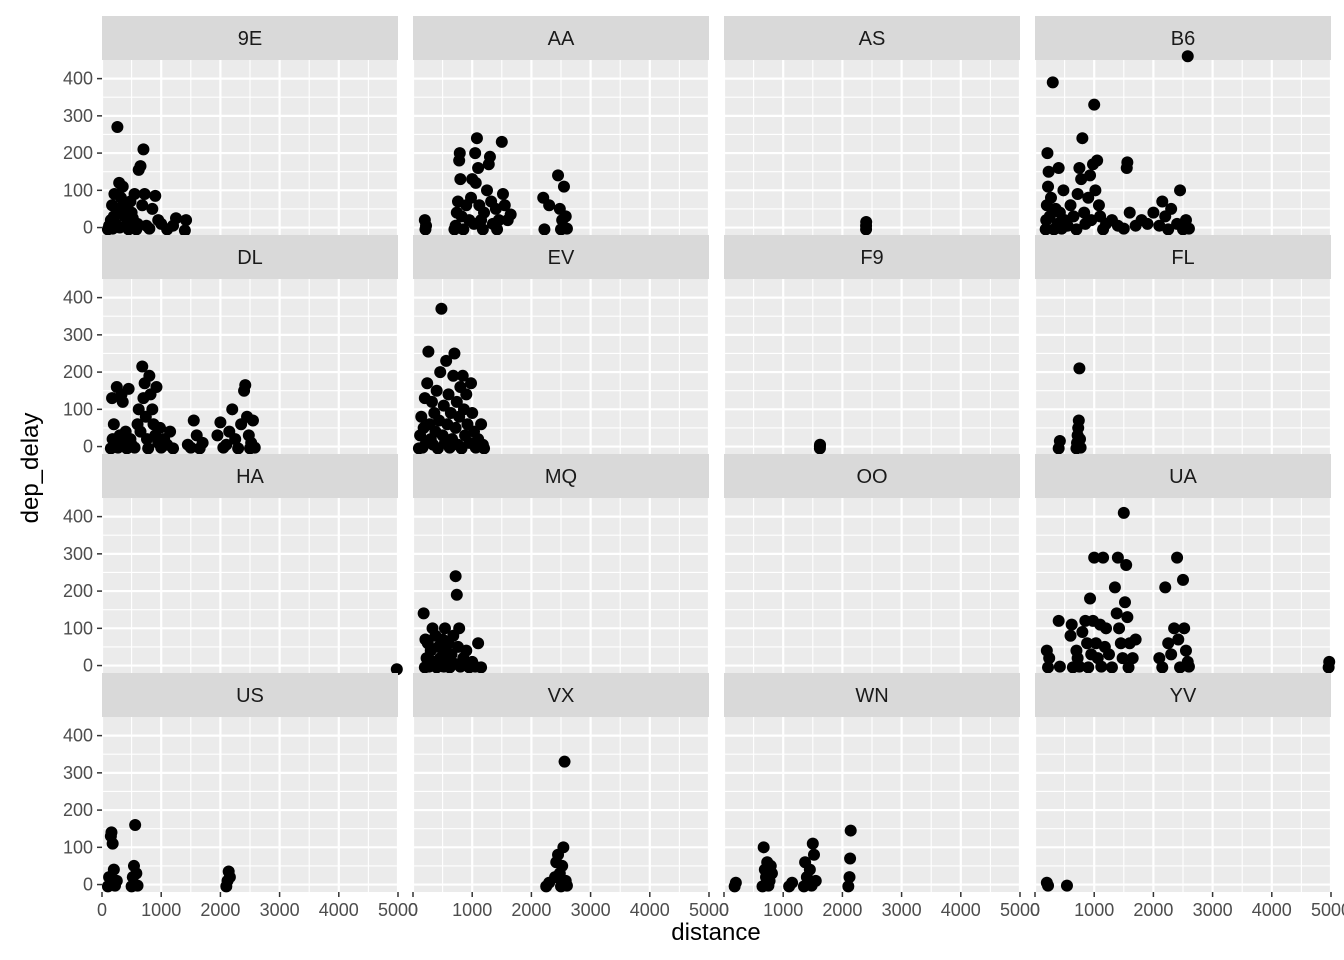 Image resolution: width=1344 pixels, height=960 pixels. Describe the element at coordinates (250, 345) in the screenshot. I see `facet-DL: DL` at that location.